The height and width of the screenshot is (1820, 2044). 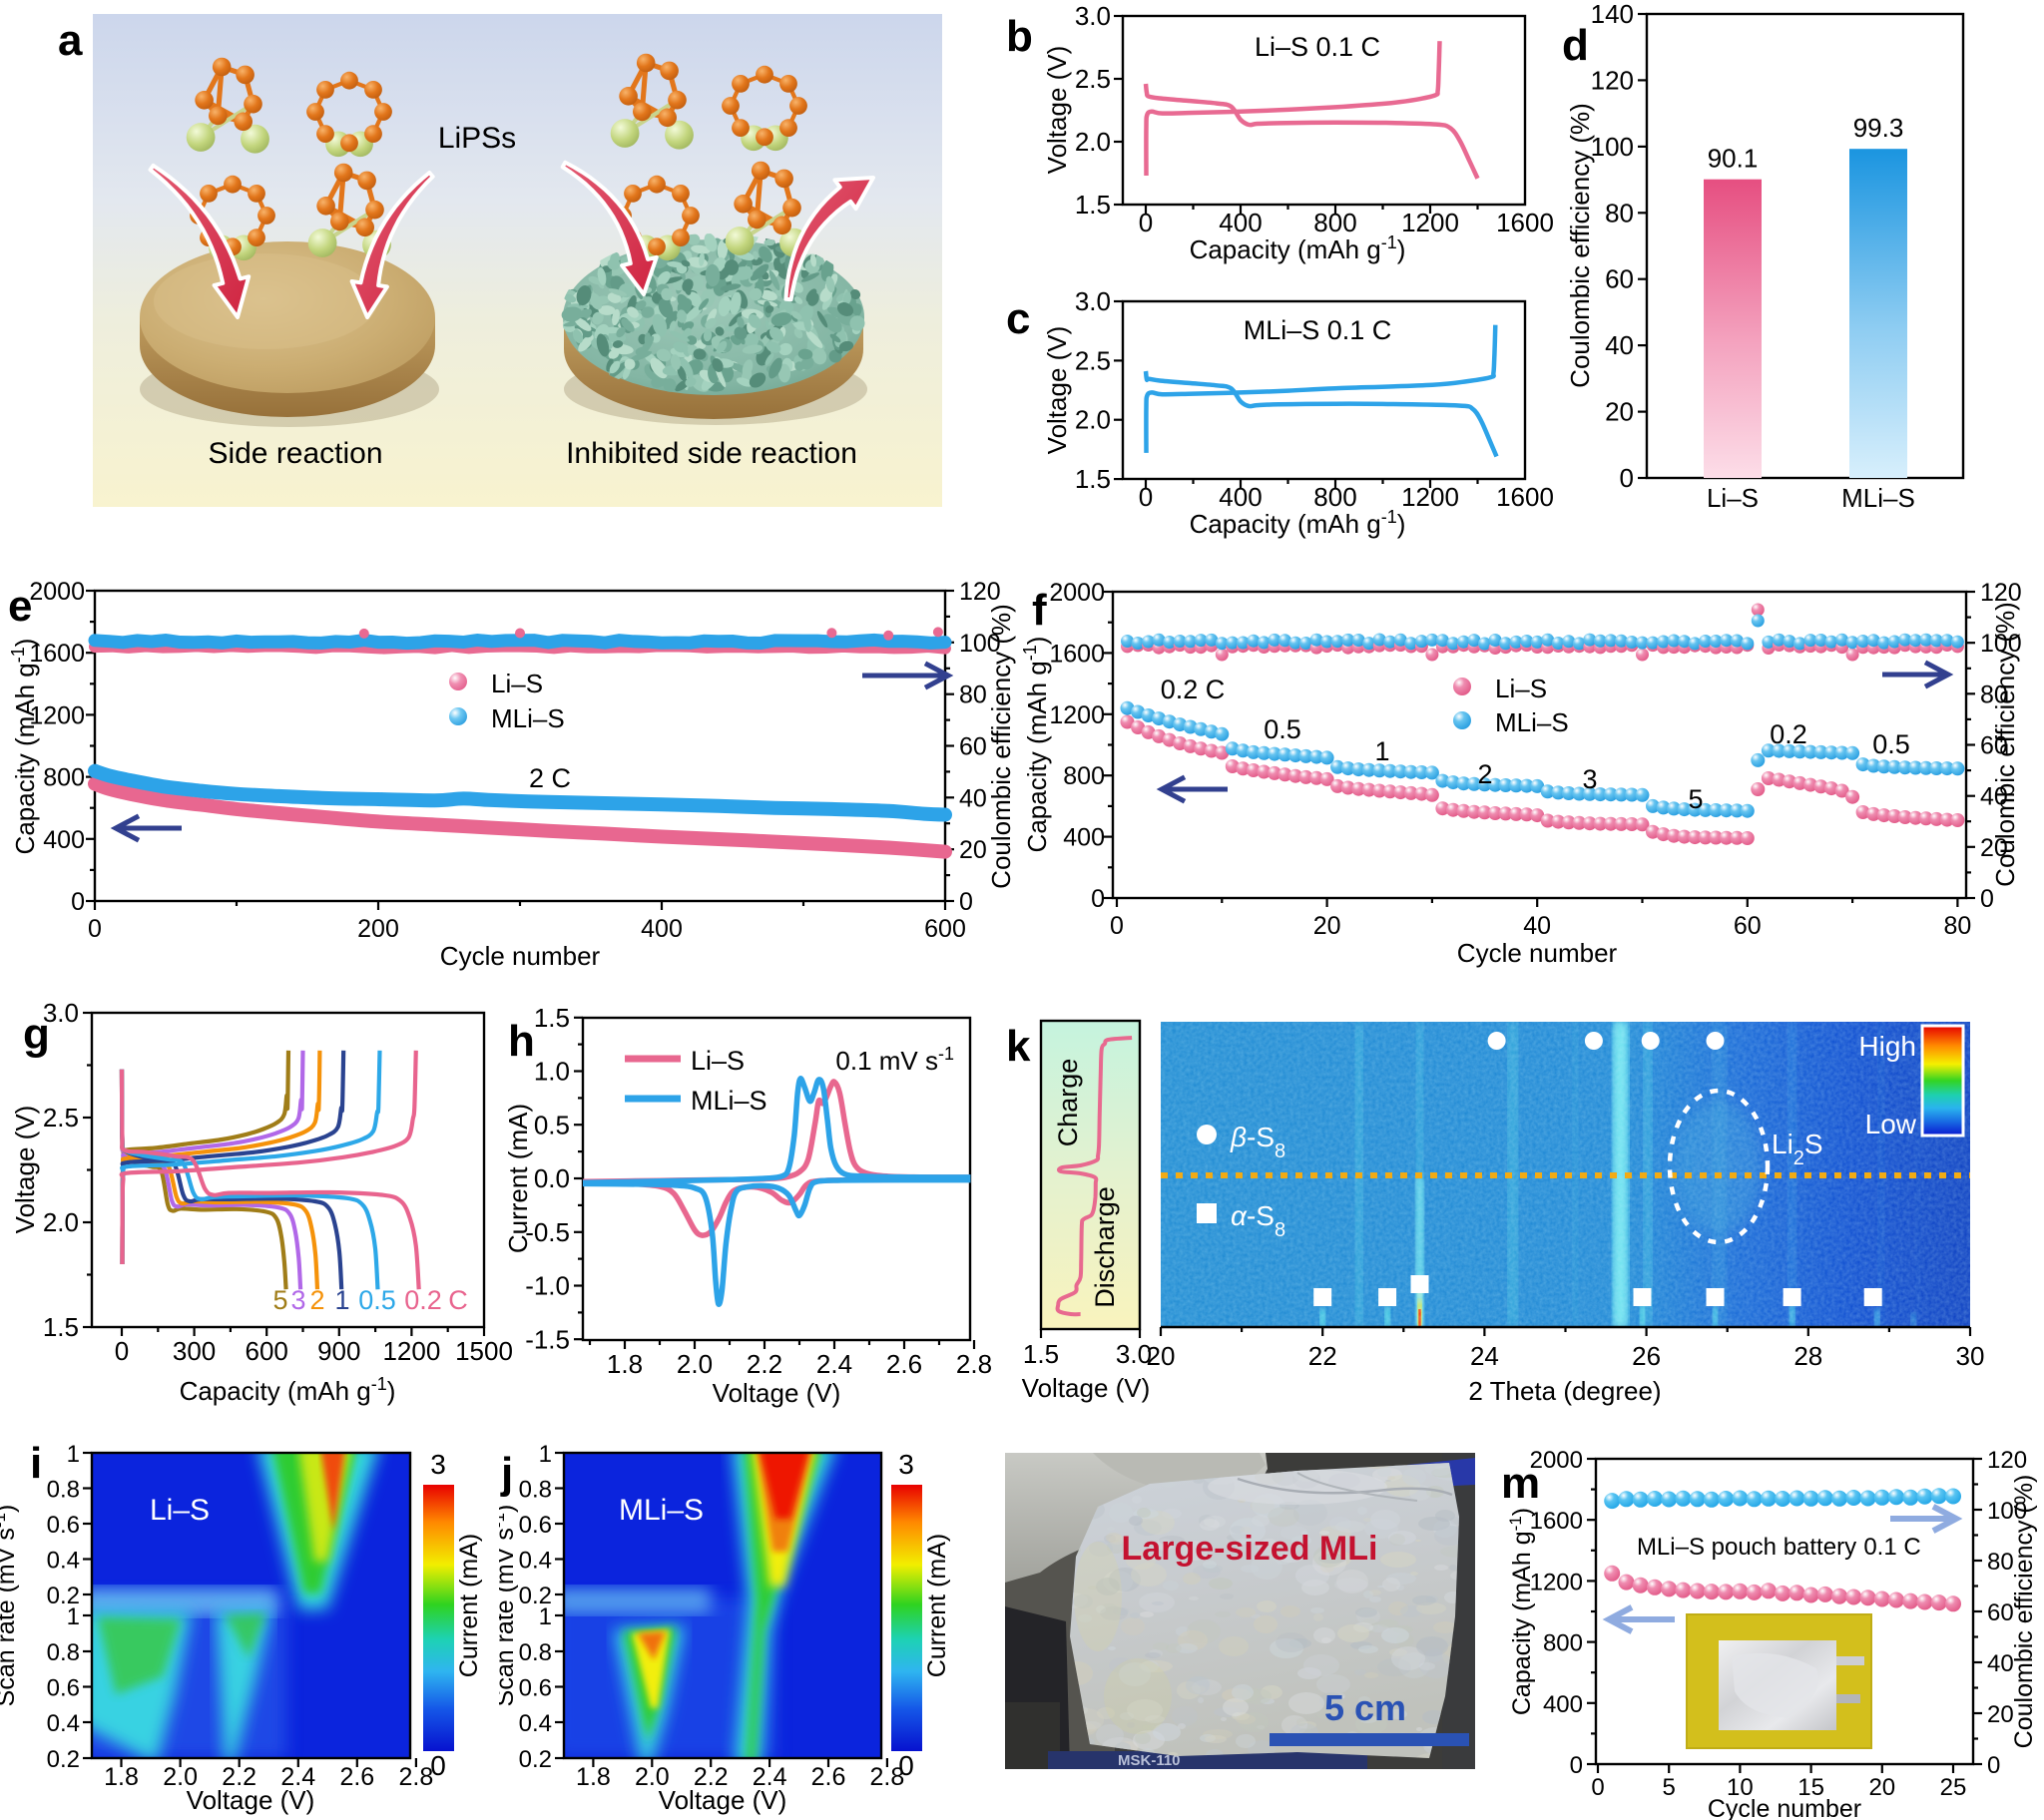 I want to click on svg-text: 2000, so click(x=1556, y=1460).